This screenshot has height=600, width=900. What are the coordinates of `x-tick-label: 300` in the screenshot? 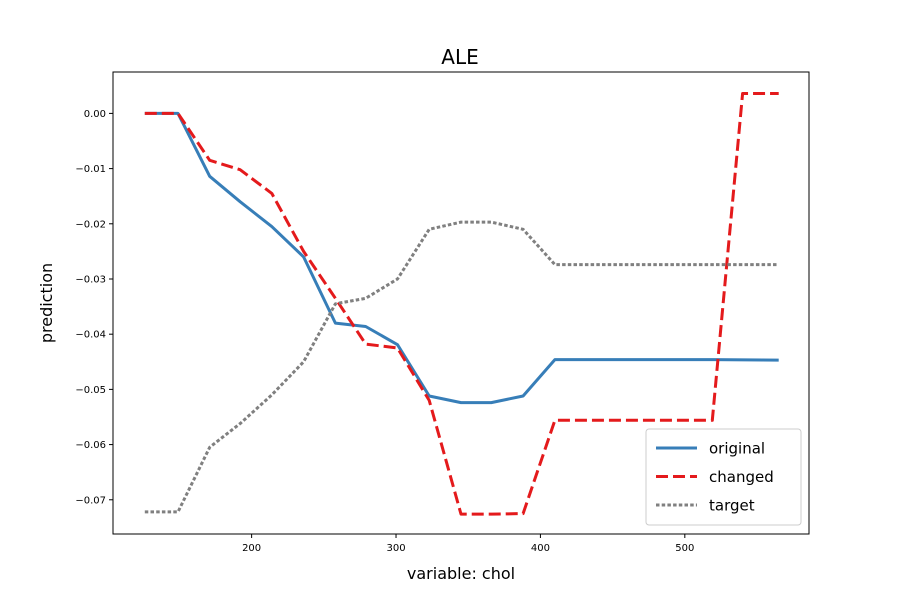 It's located at (395, 548).